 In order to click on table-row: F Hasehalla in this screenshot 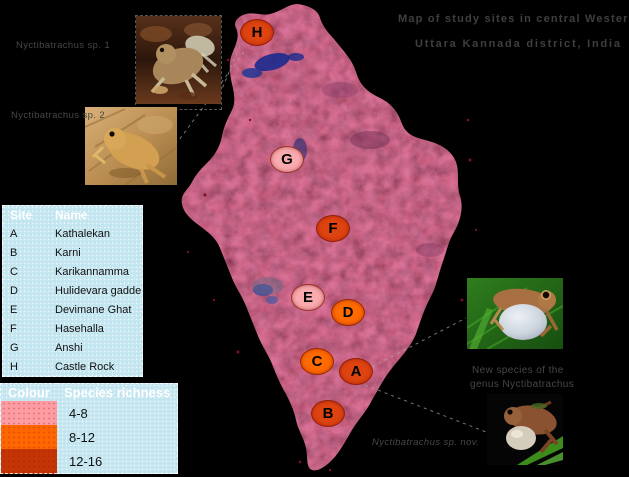, I will do `click(73, 328)`.